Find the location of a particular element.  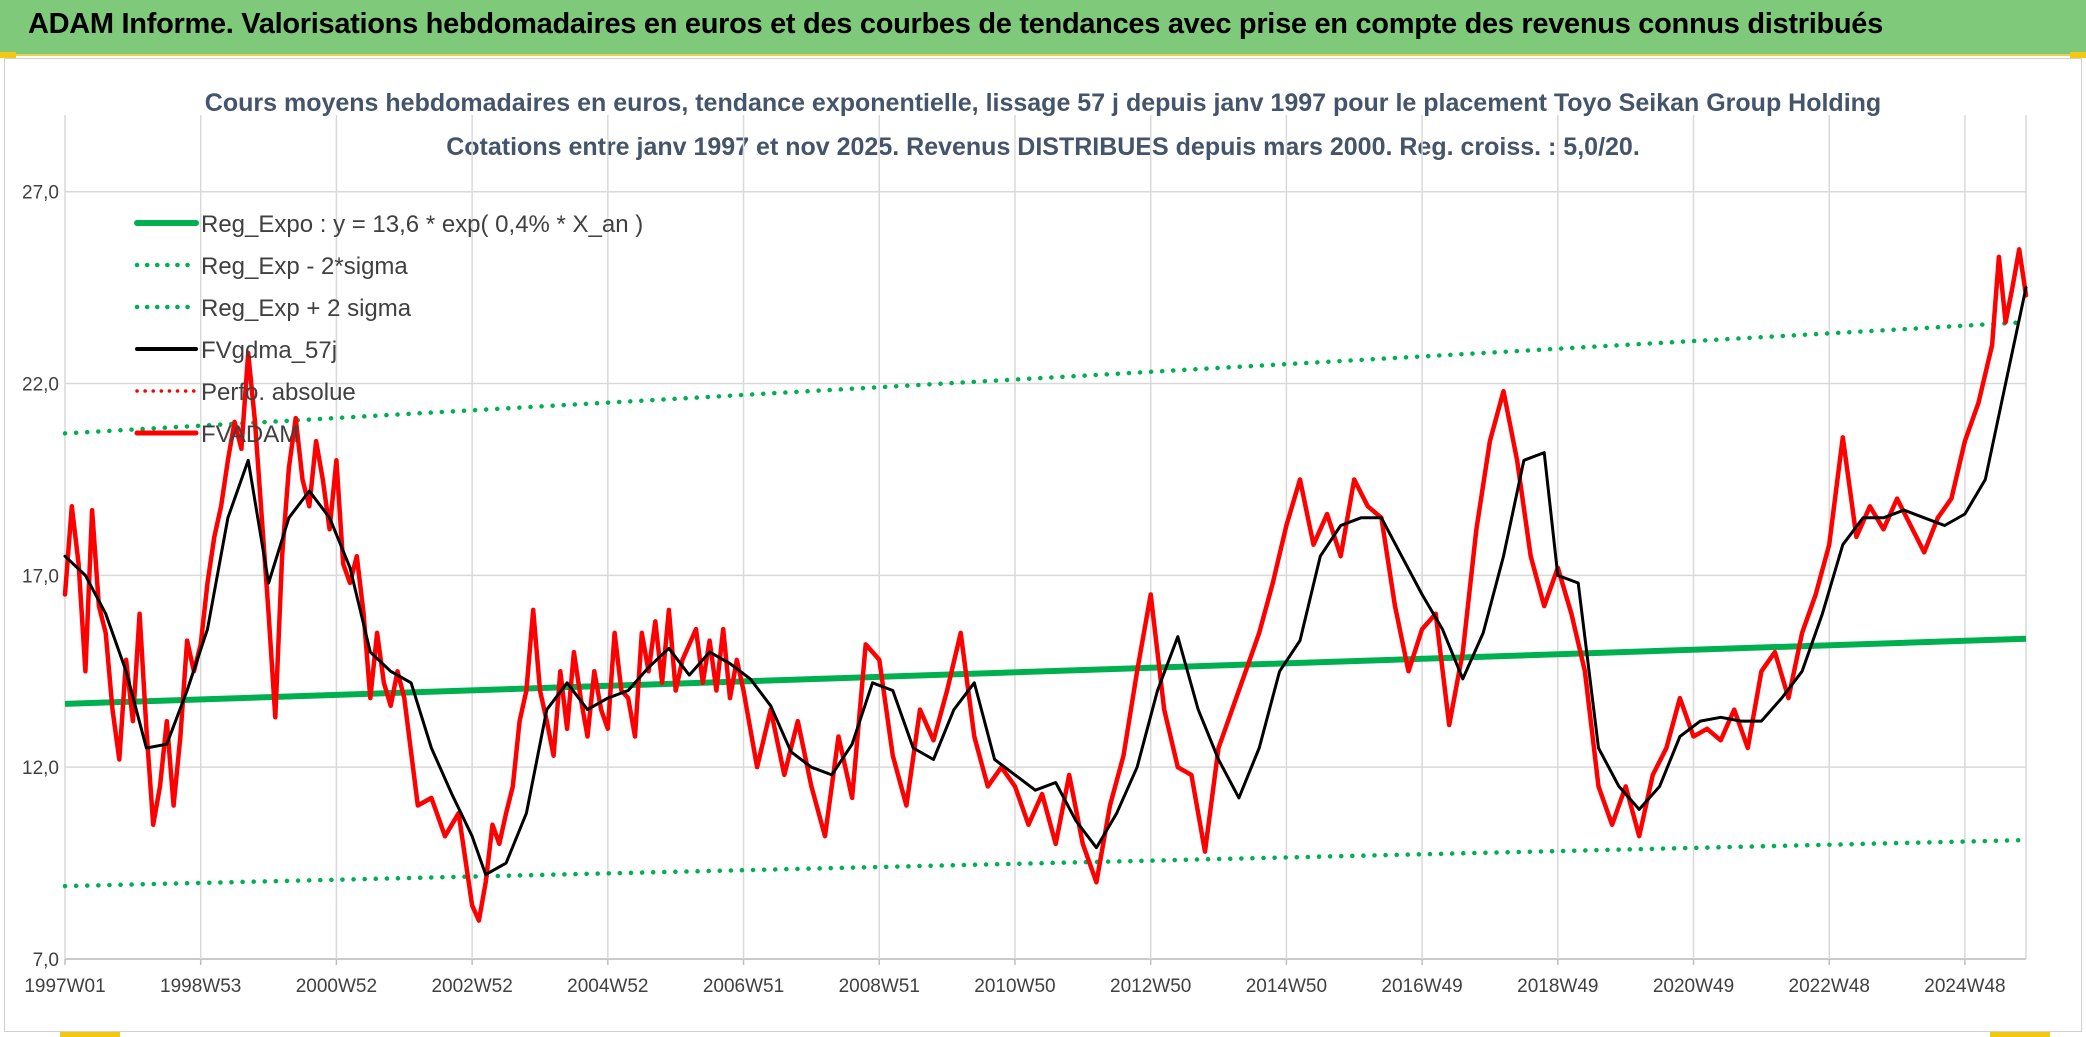

legend-label: Perfo. absolue is located at coordinates (278, 392).